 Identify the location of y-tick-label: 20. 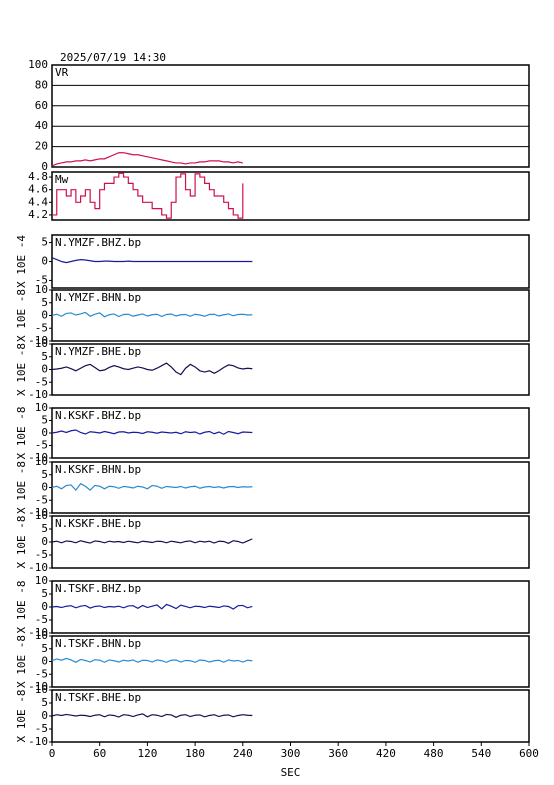
(41, 146).